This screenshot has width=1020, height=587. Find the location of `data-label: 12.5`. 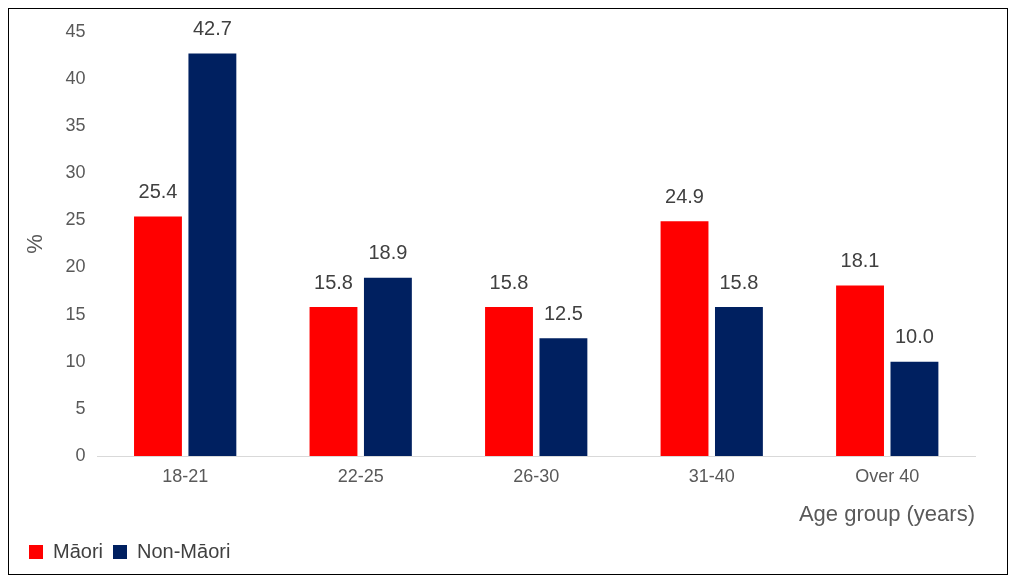

data-label: 12.5 is located at coordinates (563, 312).